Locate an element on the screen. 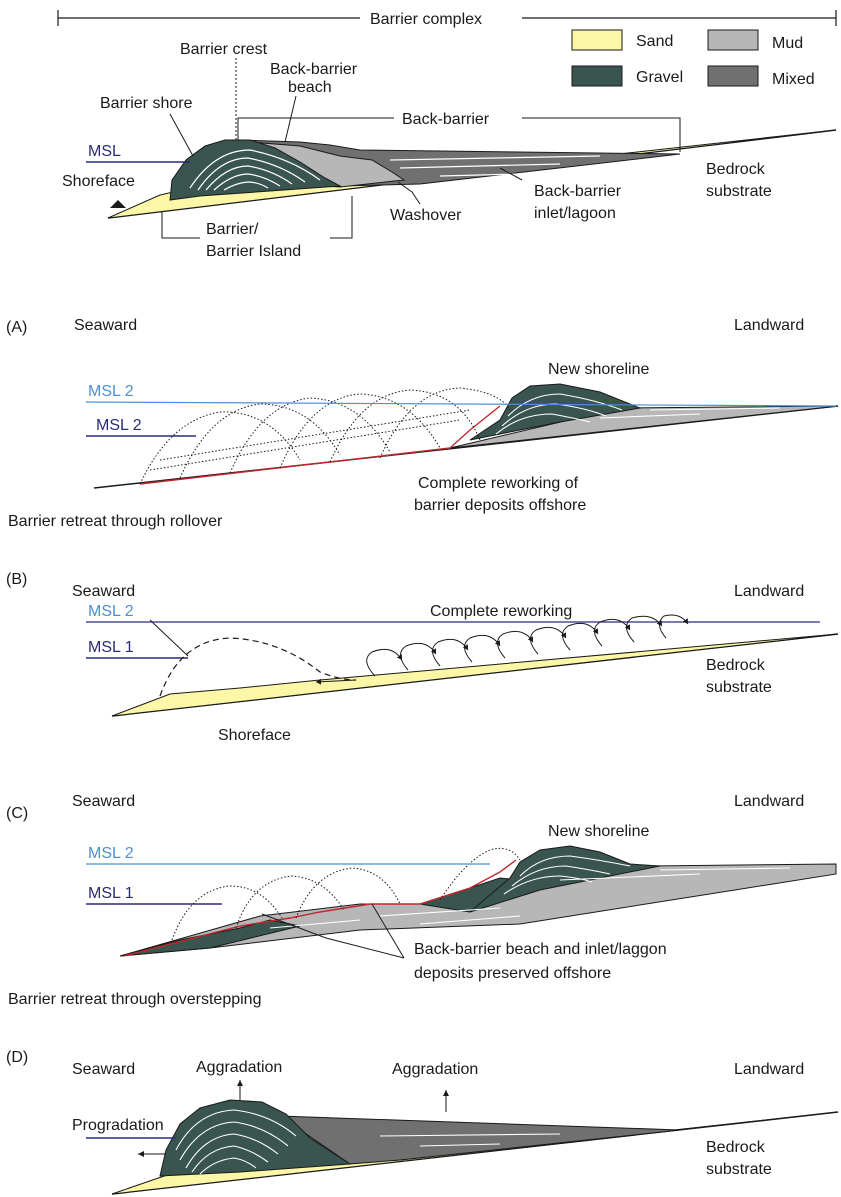 Image resolution: width=841 pixels, height=1197 pixels. panel-d-progradation: Progradation is located at coordinates (118, 1125).